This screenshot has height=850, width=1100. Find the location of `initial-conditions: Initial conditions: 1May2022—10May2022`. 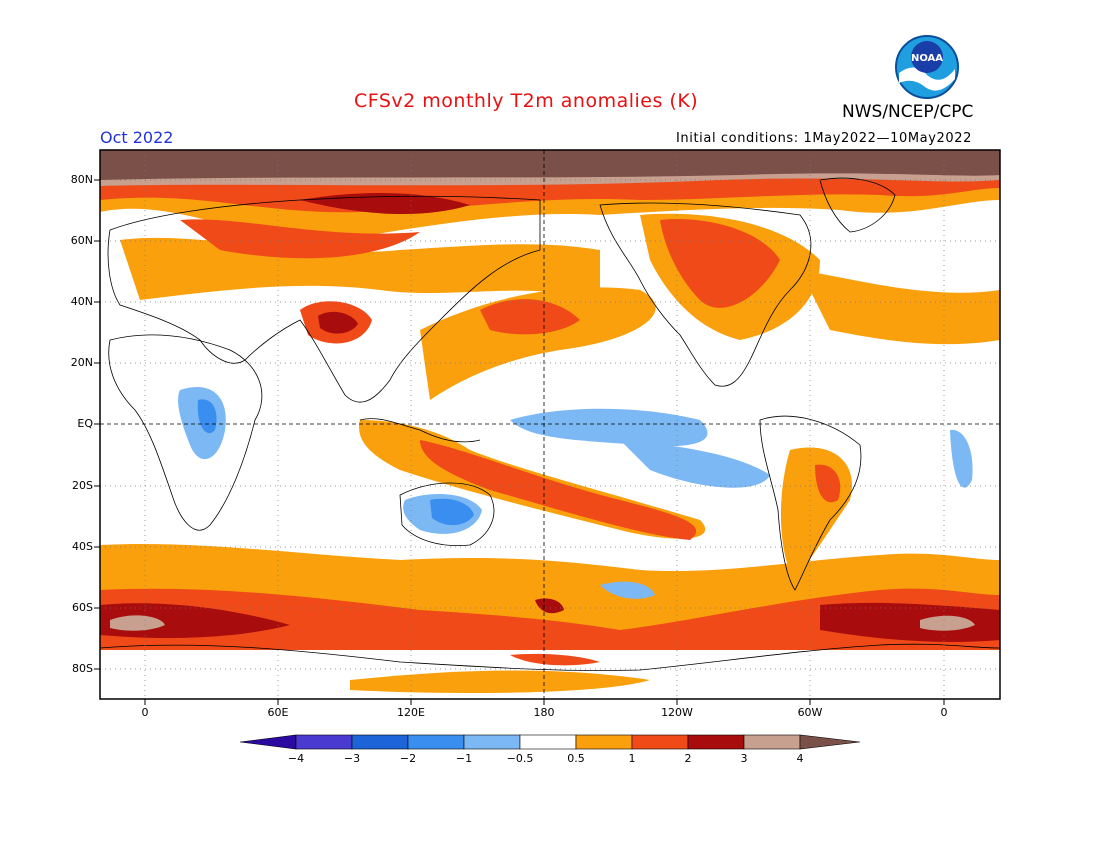

initial-conditions: Initial conditions: 1May2022—10May2022 is located at coordinates (824, 138).